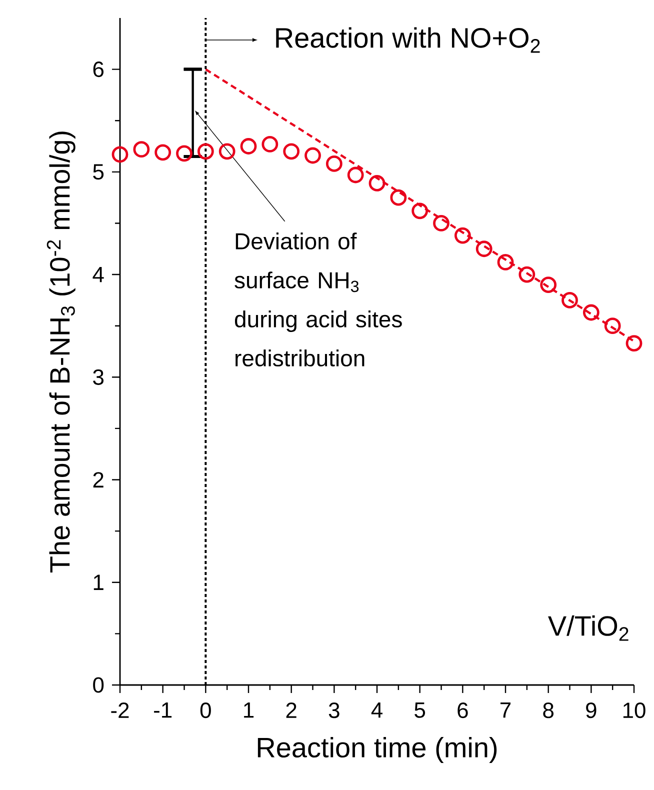 The image size is (654, 790). Describe the element at coordinates (98, 70) in the screenshot. I see `y-tick-label: 6` at that location.